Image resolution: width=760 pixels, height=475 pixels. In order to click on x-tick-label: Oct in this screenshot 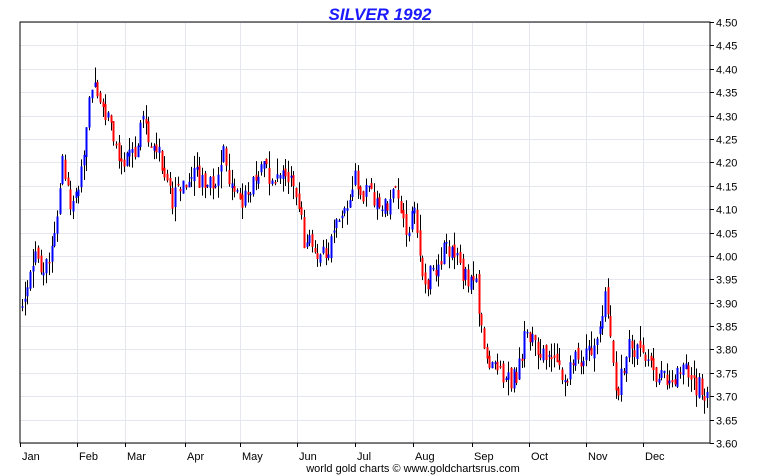, I will do `click(539, 457)`.